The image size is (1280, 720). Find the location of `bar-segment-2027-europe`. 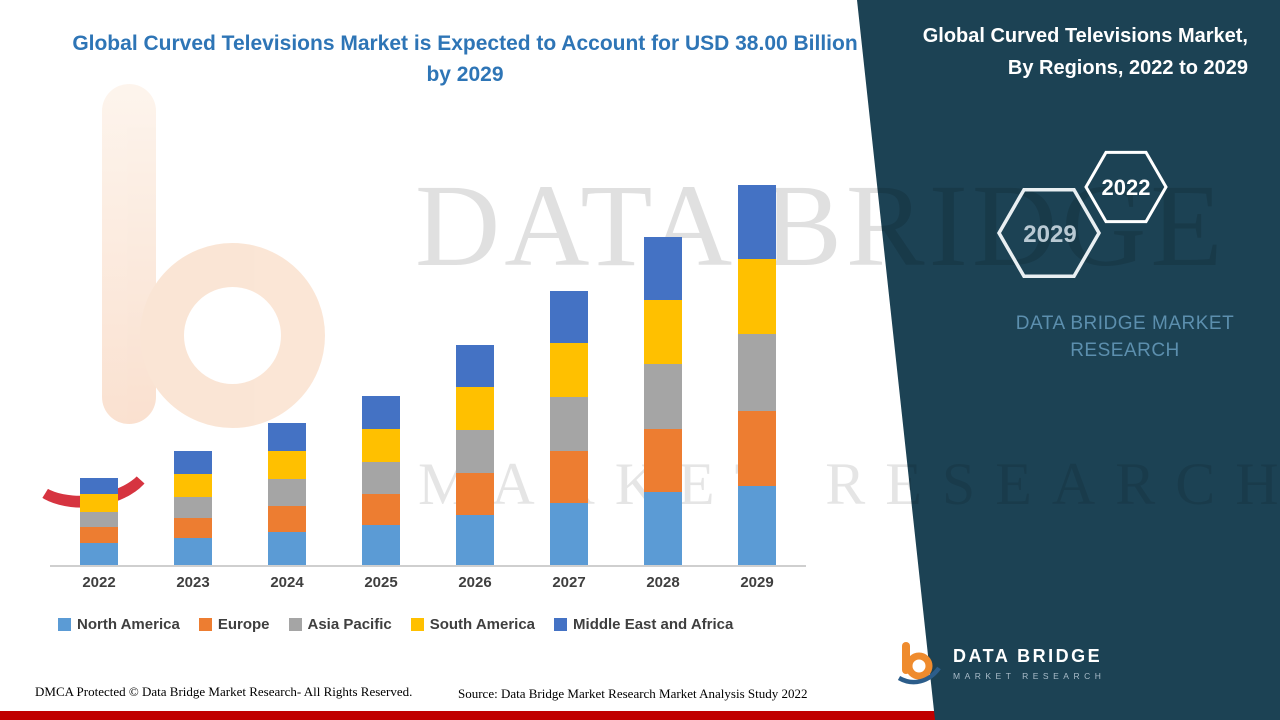

bar-segment-2027-europe is located at coordinates (569, 477).